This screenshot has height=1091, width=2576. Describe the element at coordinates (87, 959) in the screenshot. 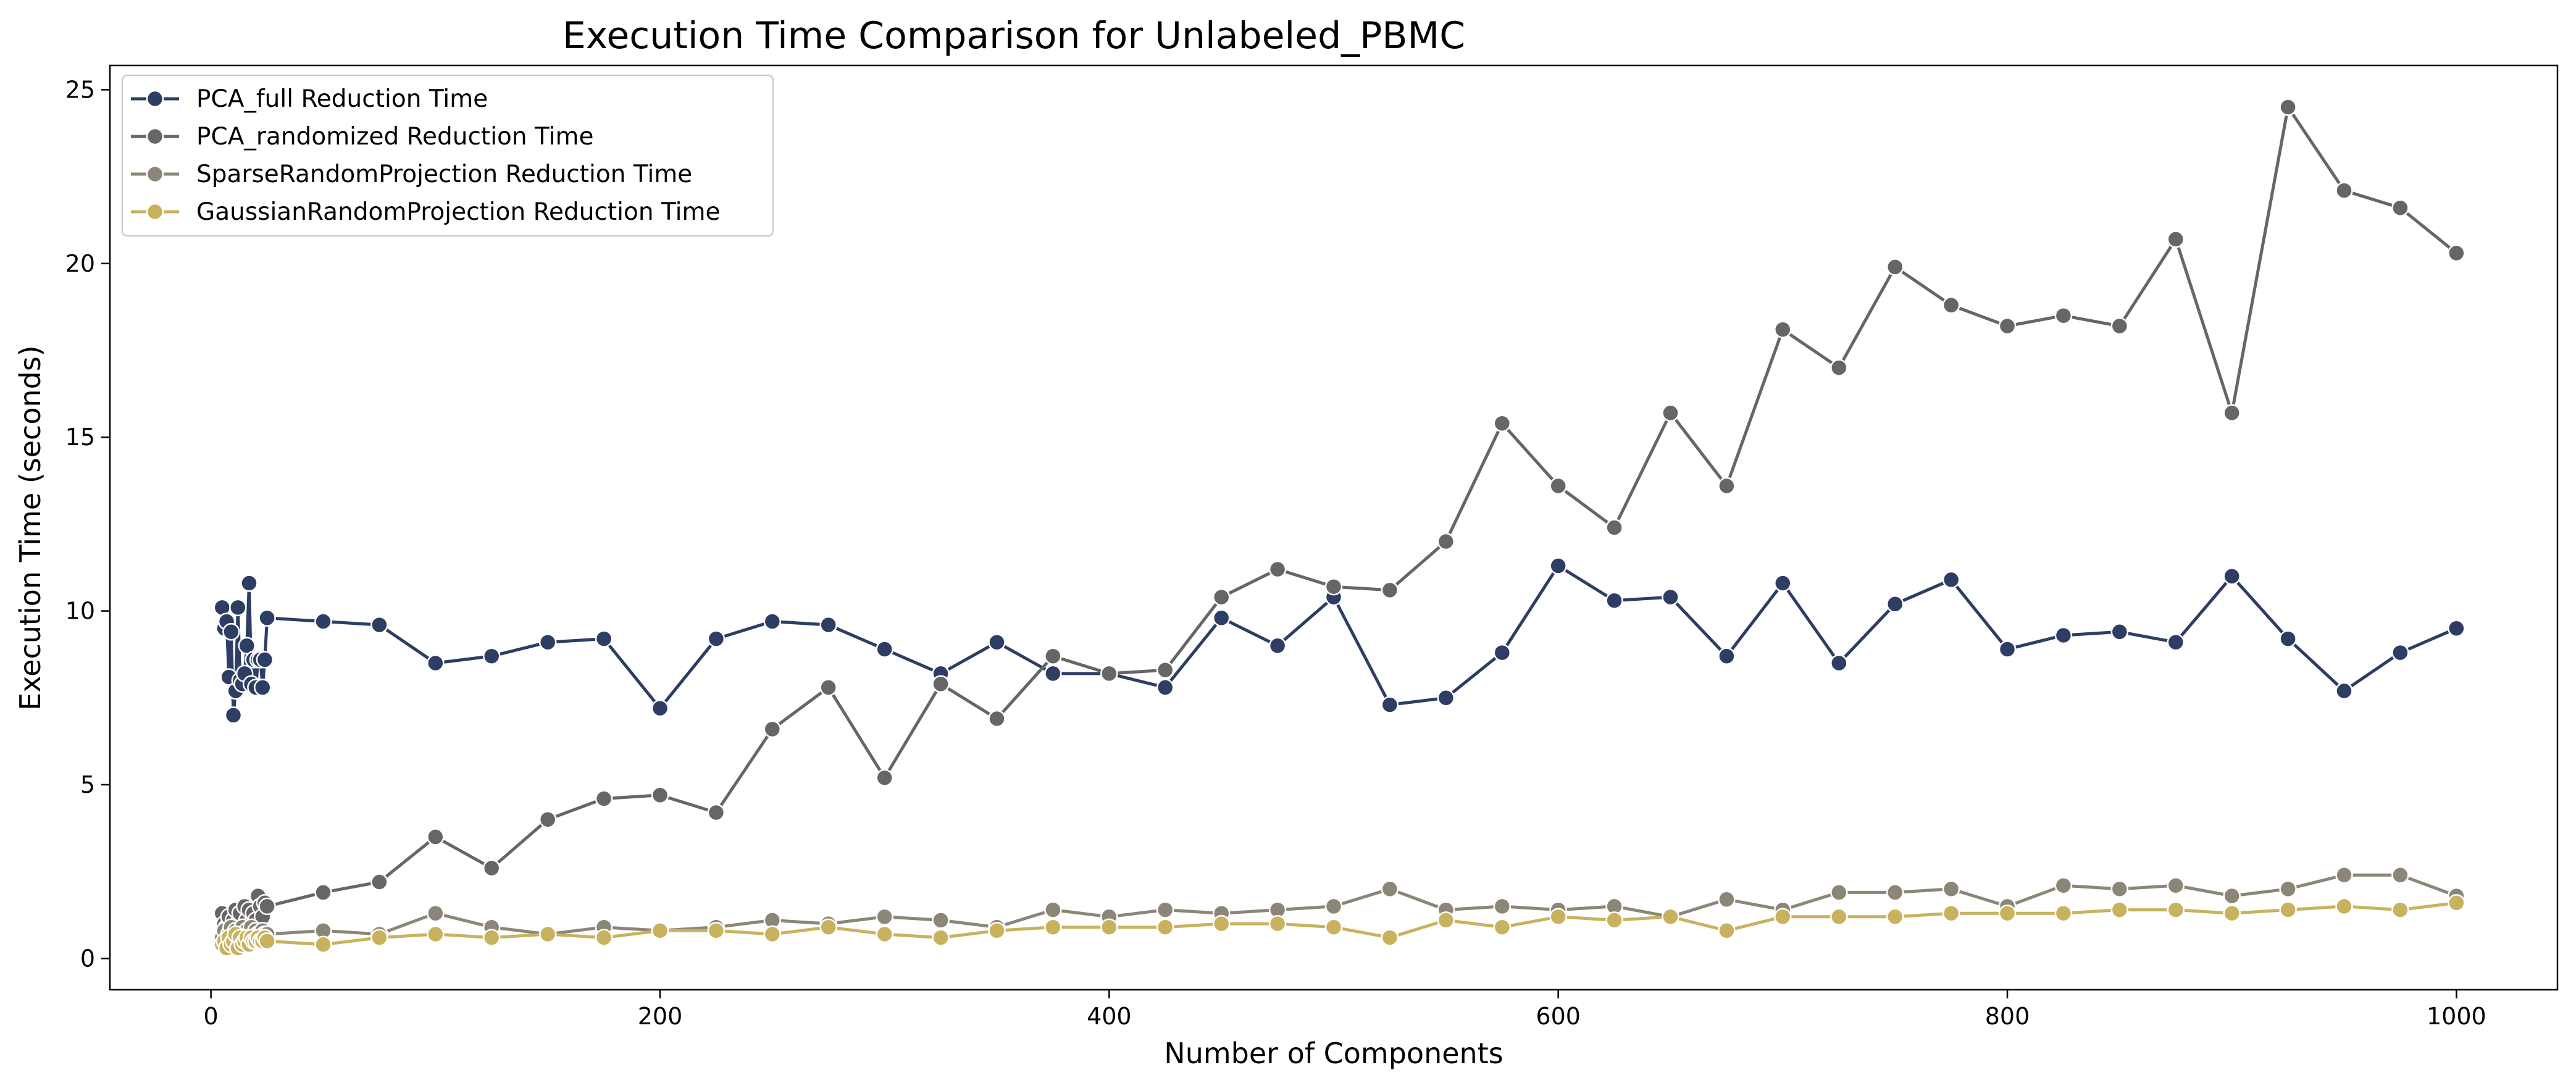

I see `y-tick-label: 0` at that location.